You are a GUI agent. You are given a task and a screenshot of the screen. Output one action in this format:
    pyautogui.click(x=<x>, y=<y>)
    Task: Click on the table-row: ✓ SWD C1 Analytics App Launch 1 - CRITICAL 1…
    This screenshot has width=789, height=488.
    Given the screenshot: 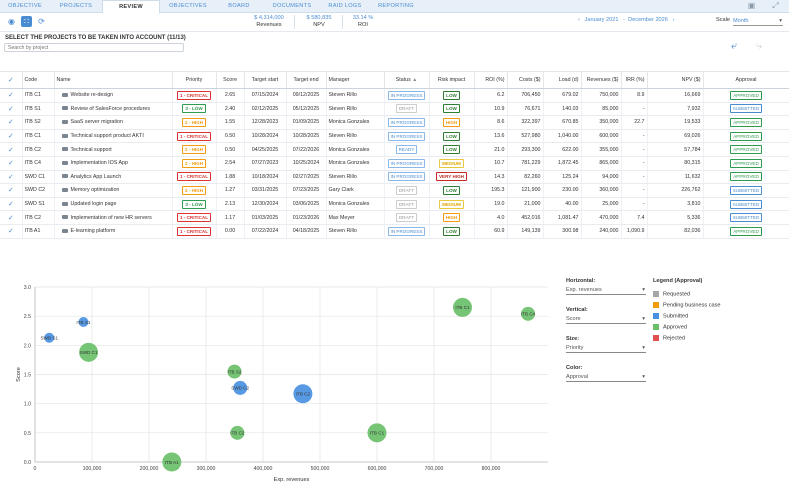 What is the action you would take?
    pyautogui.click(x=394, y=177)
    